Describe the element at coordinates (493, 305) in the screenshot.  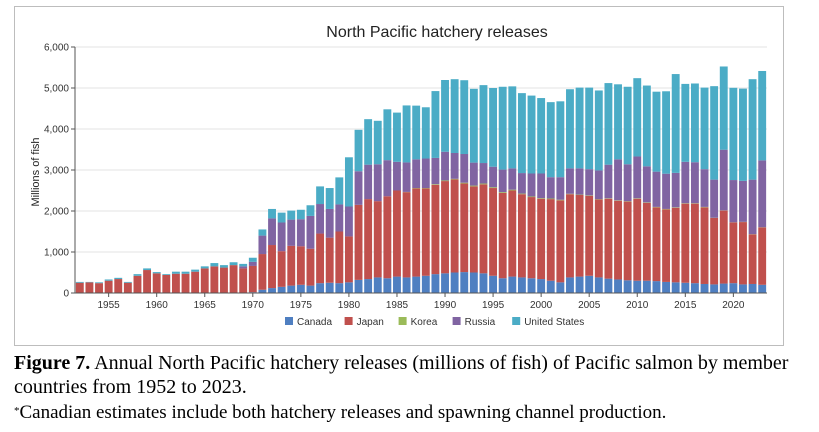
I see `x-tick-label: 1995` at that location.